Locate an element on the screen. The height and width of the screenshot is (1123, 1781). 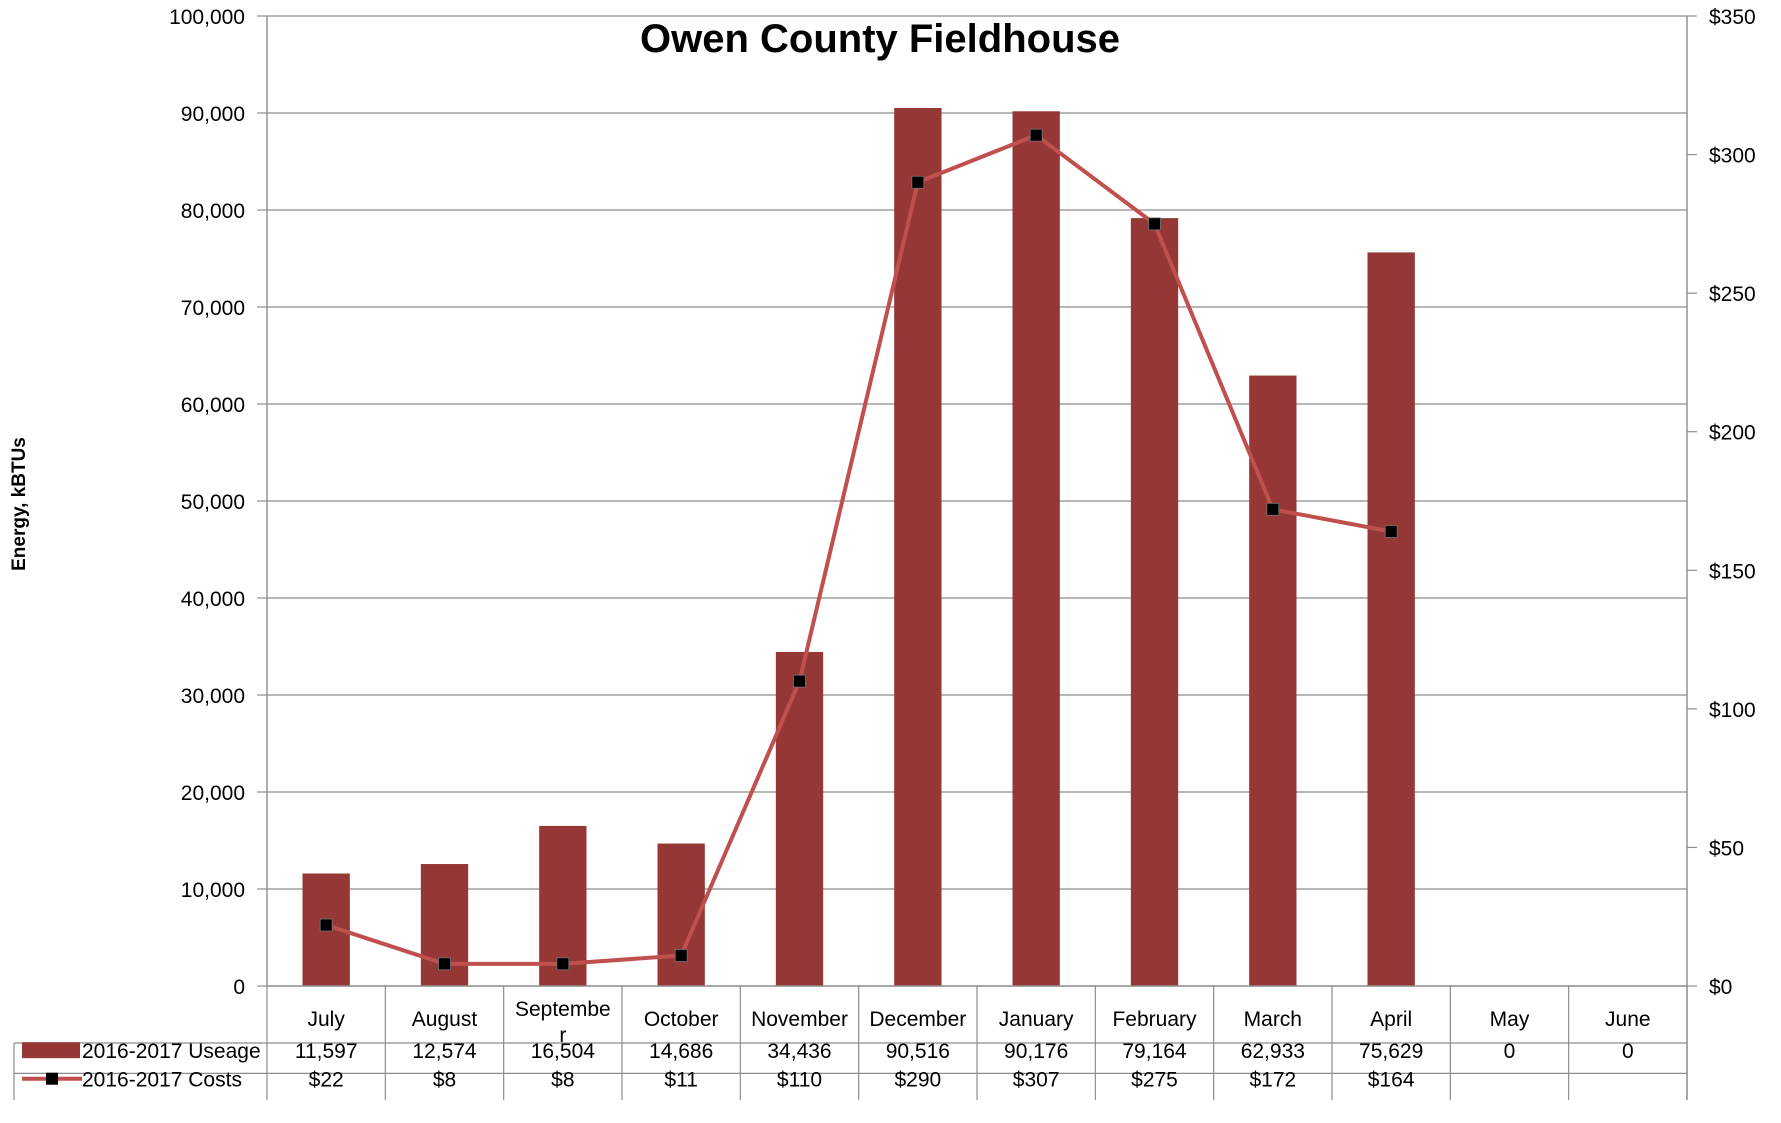
y2-axis-tick-label: $0 is located at coordinates (1720, 987).